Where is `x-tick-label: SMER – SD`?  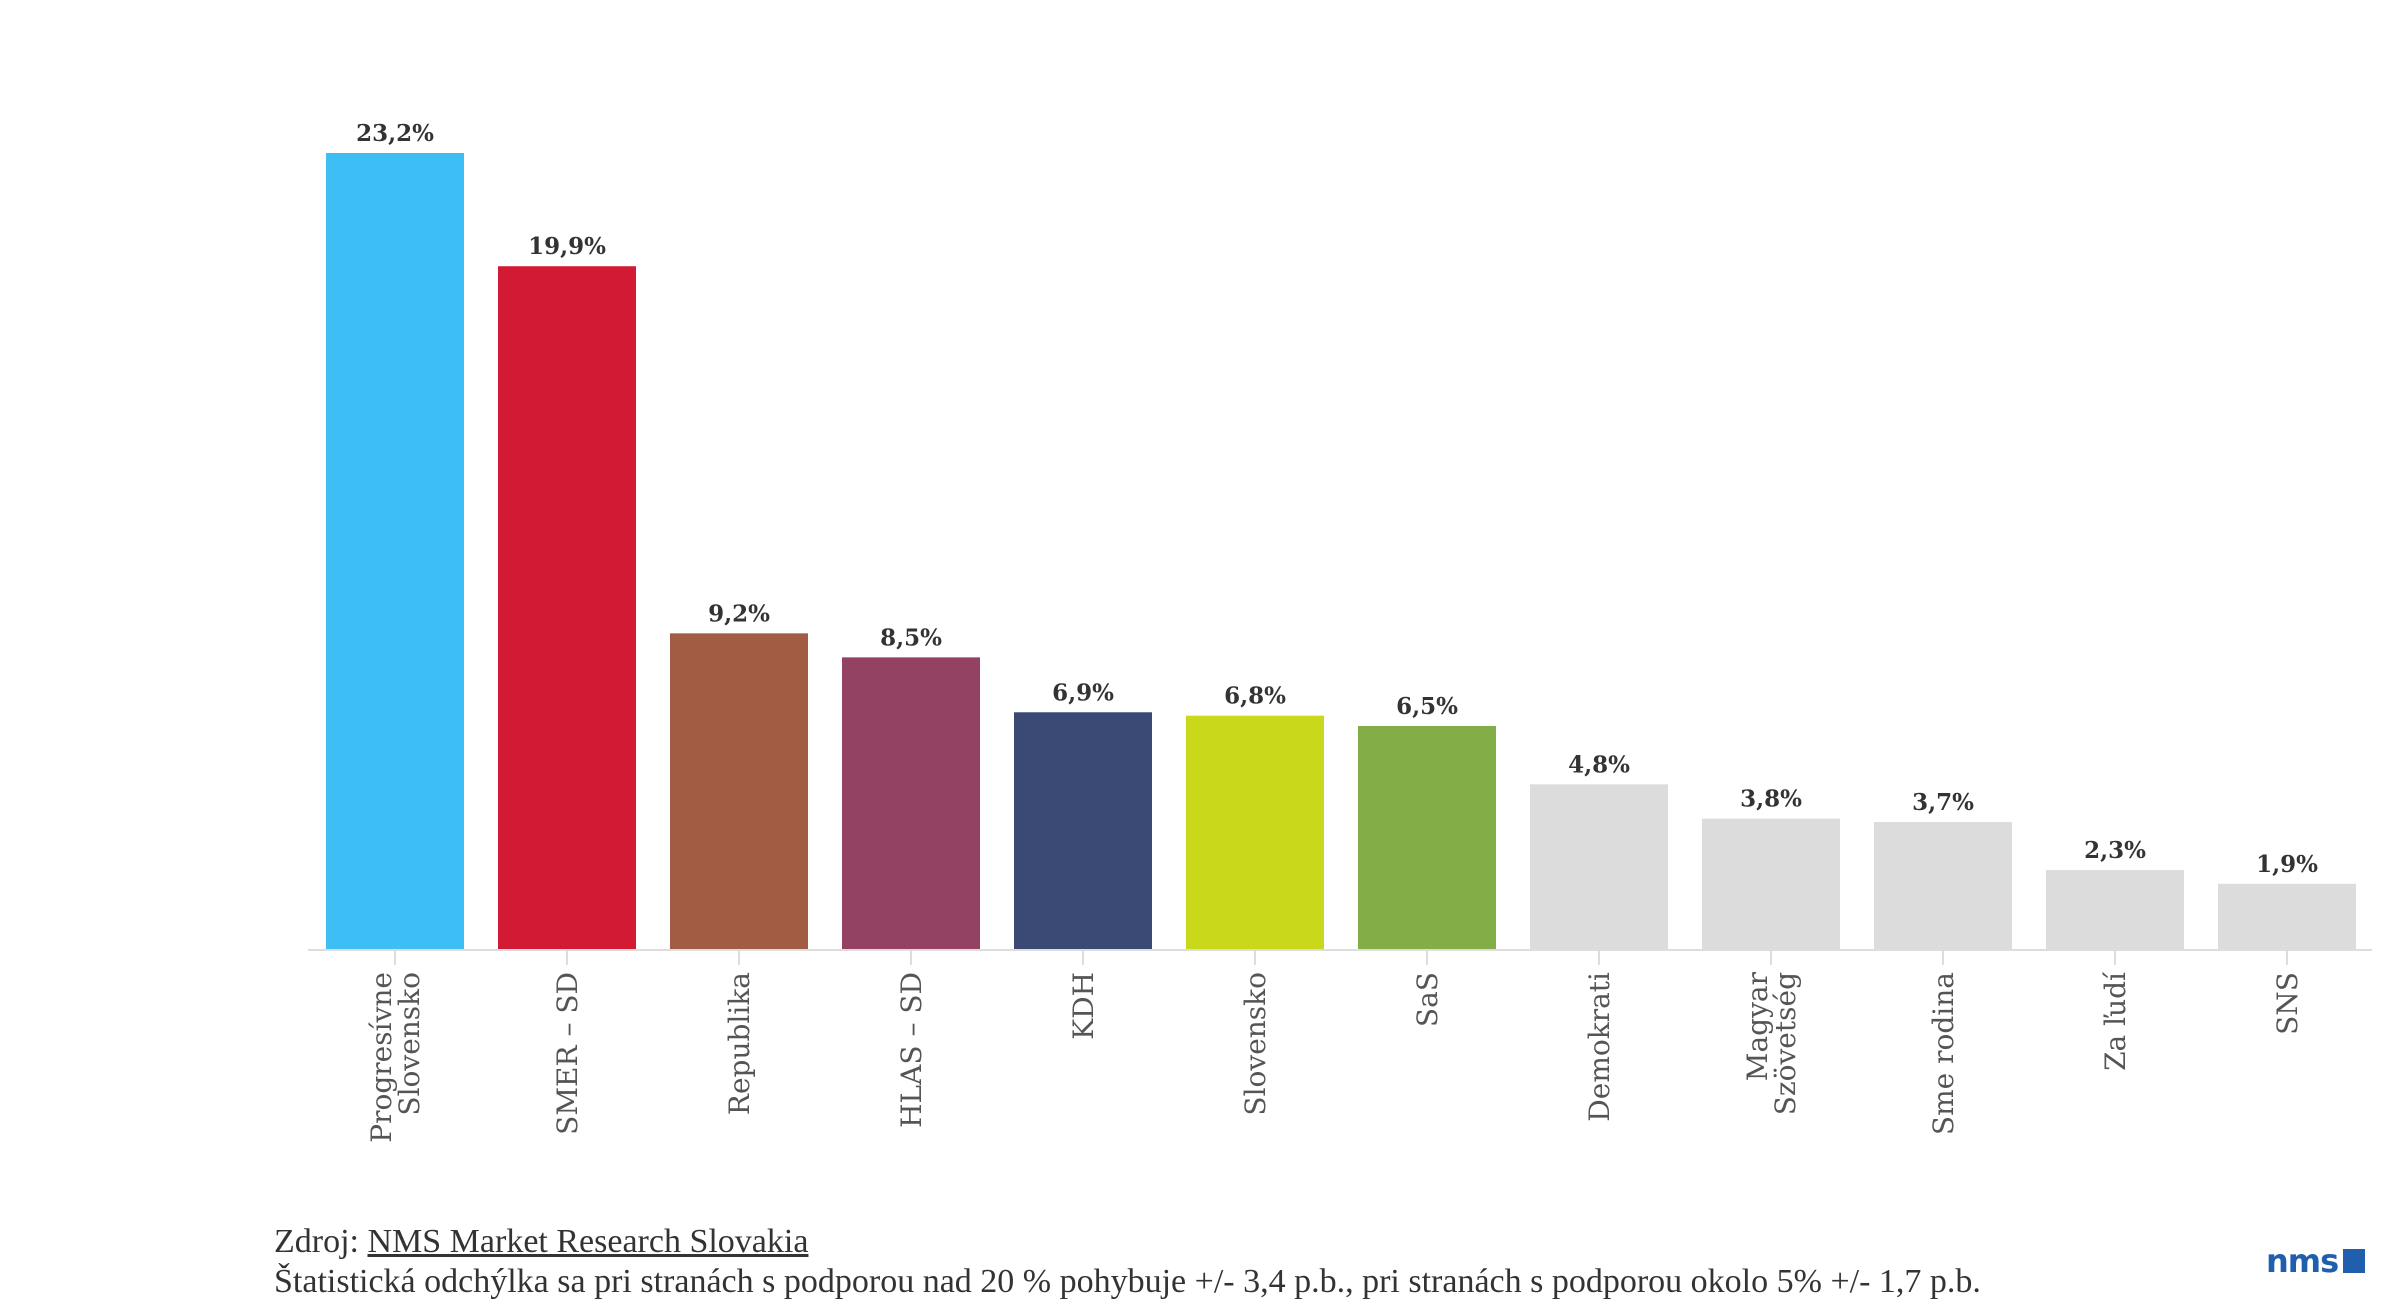
x-tick-label: SMER – SD is located at coordinates (567, 1053).